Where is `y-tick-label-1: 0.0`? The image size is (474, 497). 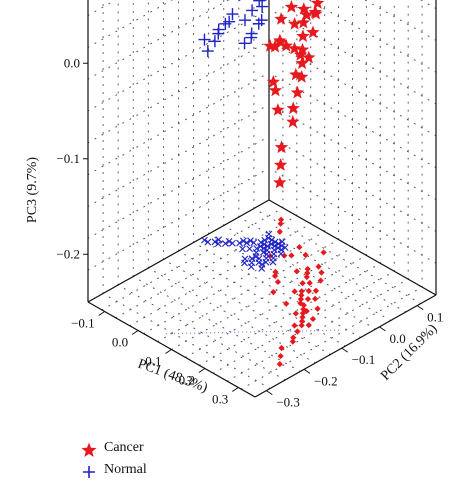 y-tick-label-1: 0.0 is located at coordinates (397, 338).